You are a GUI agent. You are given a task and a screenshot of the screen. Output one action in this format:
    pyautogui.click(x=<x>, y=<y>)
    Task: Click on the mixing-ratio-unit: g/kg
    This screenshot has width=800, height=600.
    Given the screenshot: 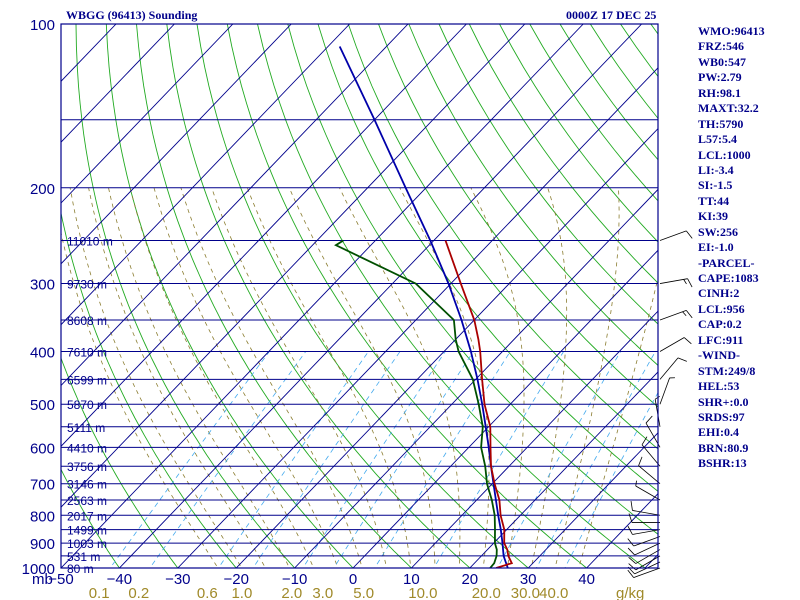 What is the action you would take?
    pyautogui.click(x=630, y=592)
    